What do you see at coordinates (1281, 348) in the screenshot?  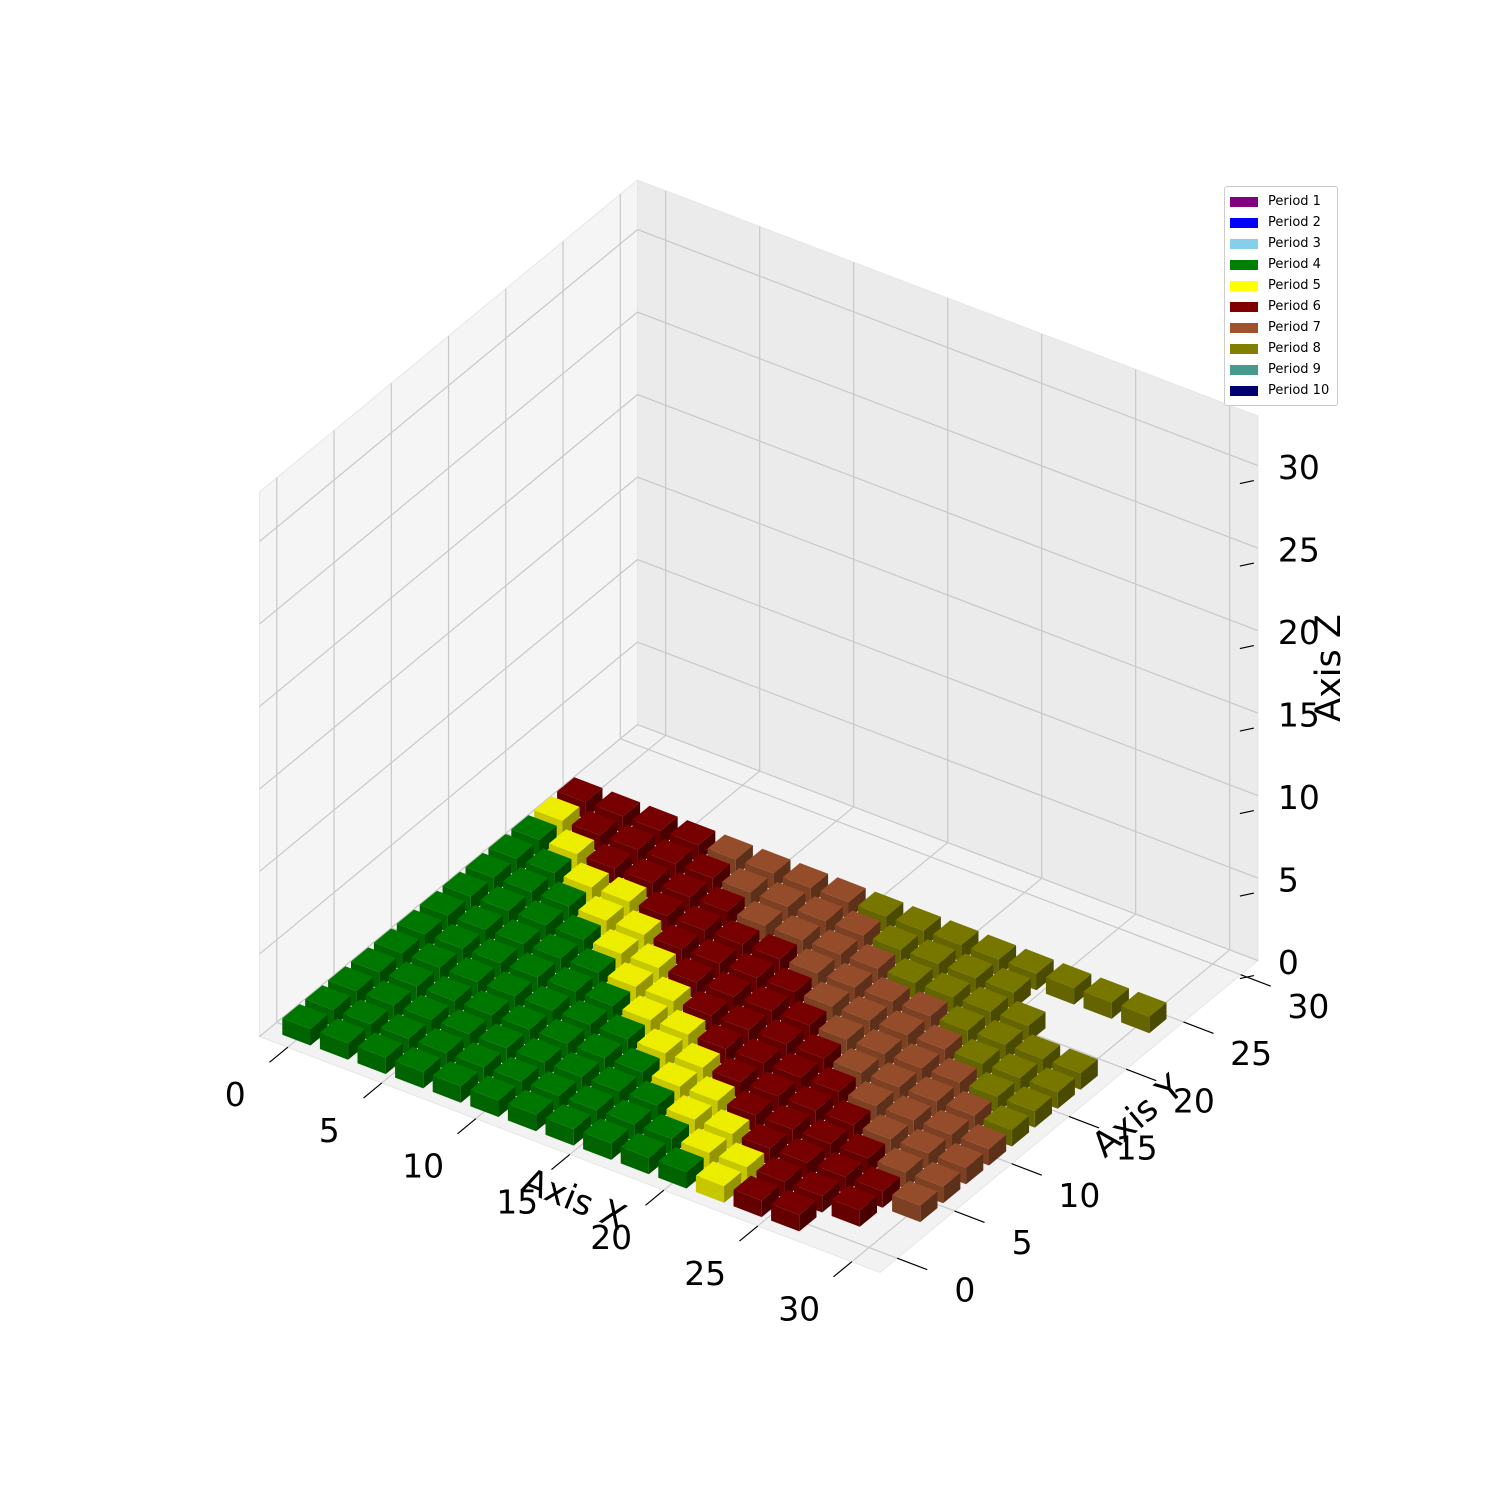 I see `legend-item: Period 8` at bounding box center [1281, 348].